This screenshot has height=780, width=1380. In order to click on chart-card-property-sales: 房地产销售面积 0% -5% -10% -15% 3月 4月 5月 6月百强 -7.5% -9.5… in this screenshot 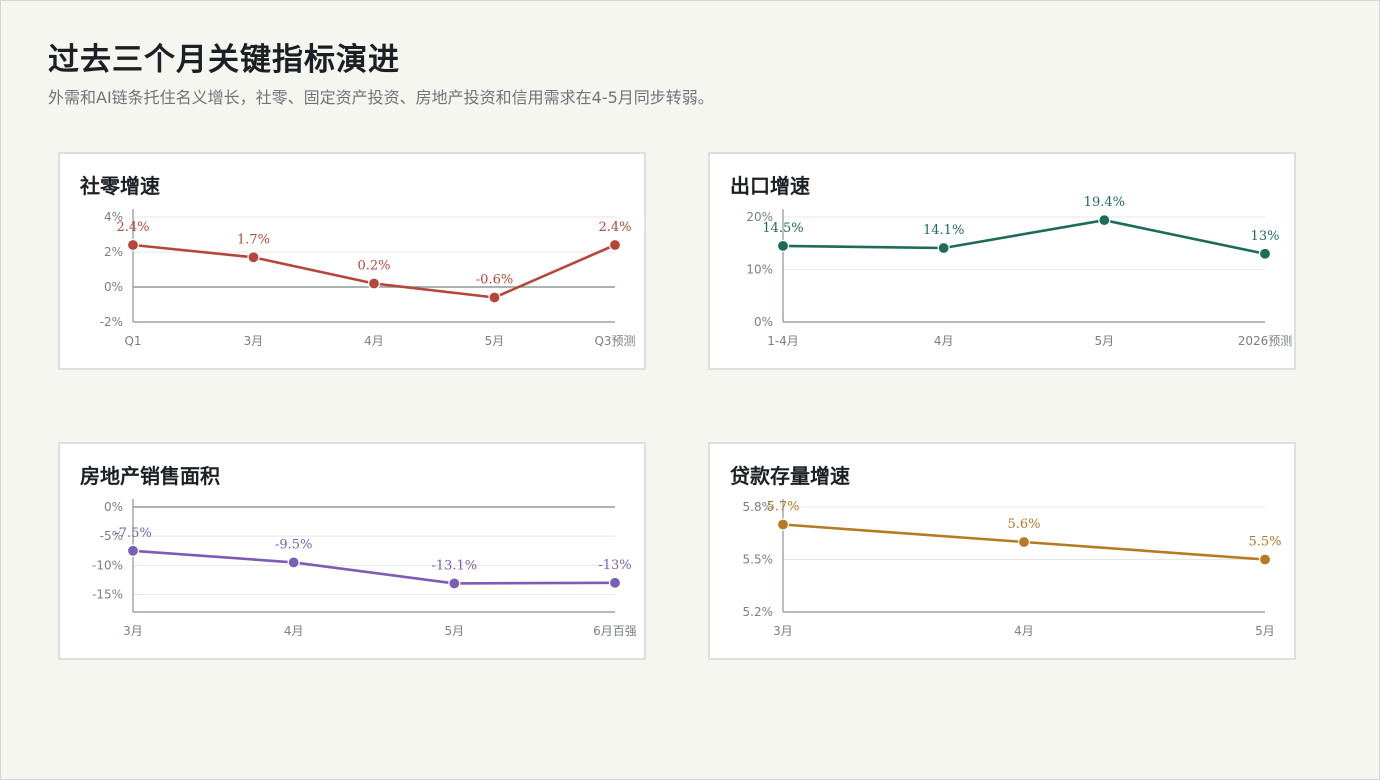, I will do `click(352, 551)`.